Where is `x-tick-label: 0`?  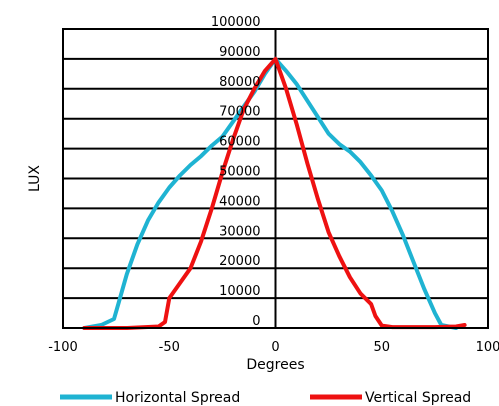
x-tick-label: 0 is located at coordinates (275, 347).